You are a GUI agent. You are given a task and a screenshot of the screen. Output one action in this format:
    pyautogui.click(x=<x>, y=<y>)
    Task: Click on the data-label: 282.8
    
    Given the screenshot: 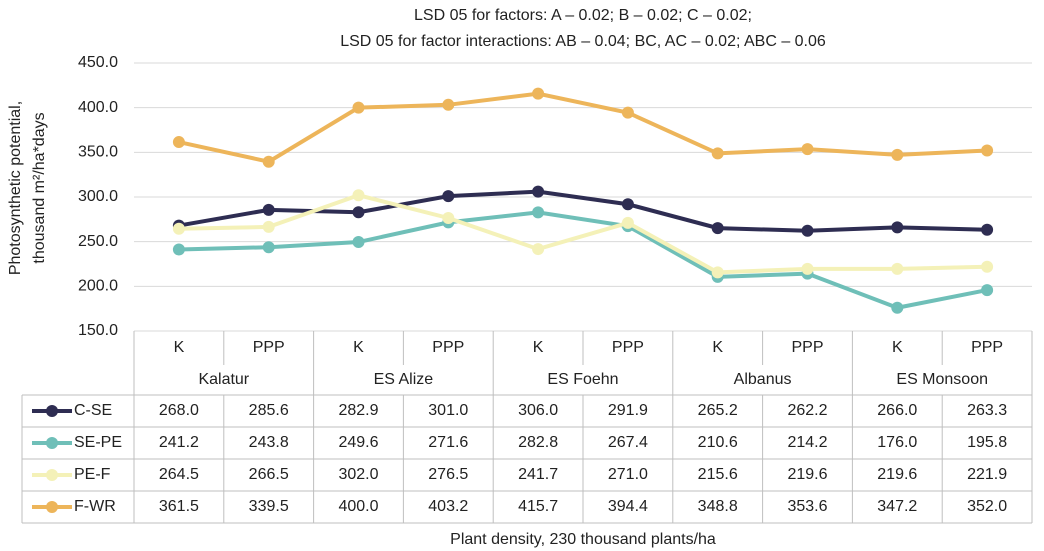 What is the action you would take?
    pyautogui.click(x=538, y=442)
    